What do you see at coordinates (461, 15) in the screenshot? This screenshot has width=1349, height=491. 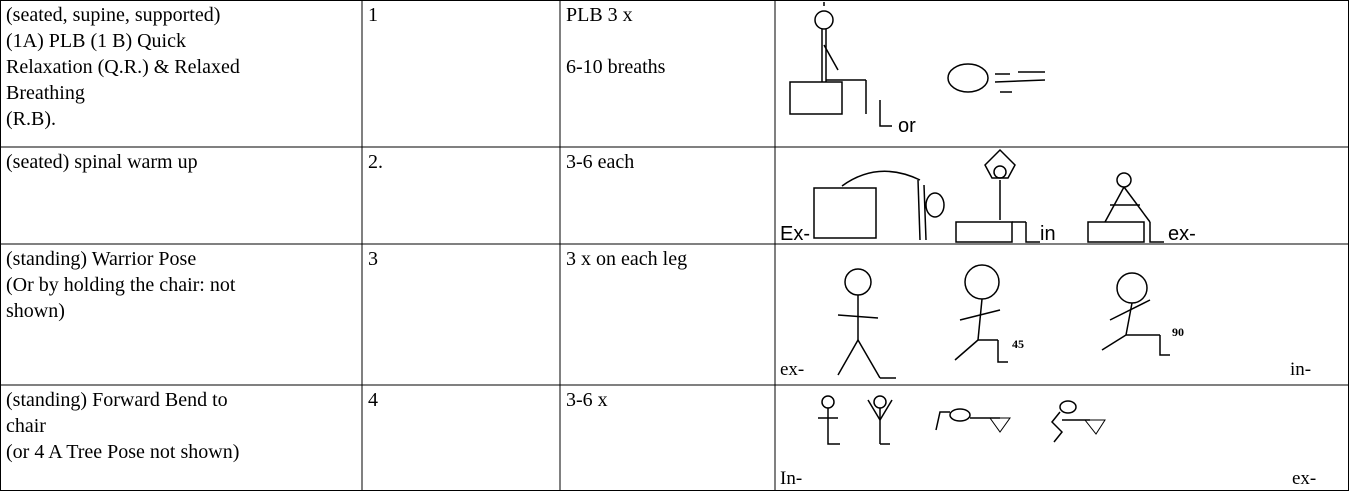 I see `table-cell: 1` at bounding box center [461, 15].